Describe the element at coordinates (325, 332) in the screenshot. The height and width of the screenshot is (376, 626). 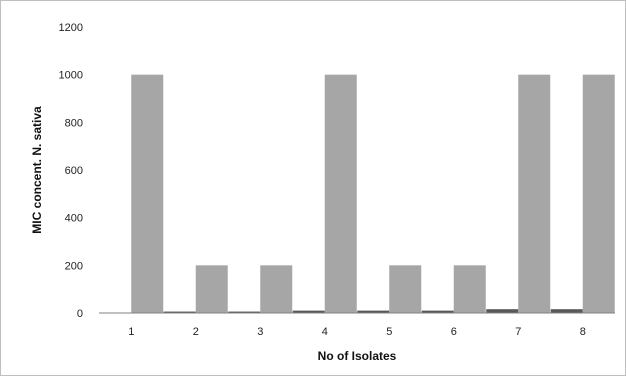
I see `x-tick-label: 4` at that location.